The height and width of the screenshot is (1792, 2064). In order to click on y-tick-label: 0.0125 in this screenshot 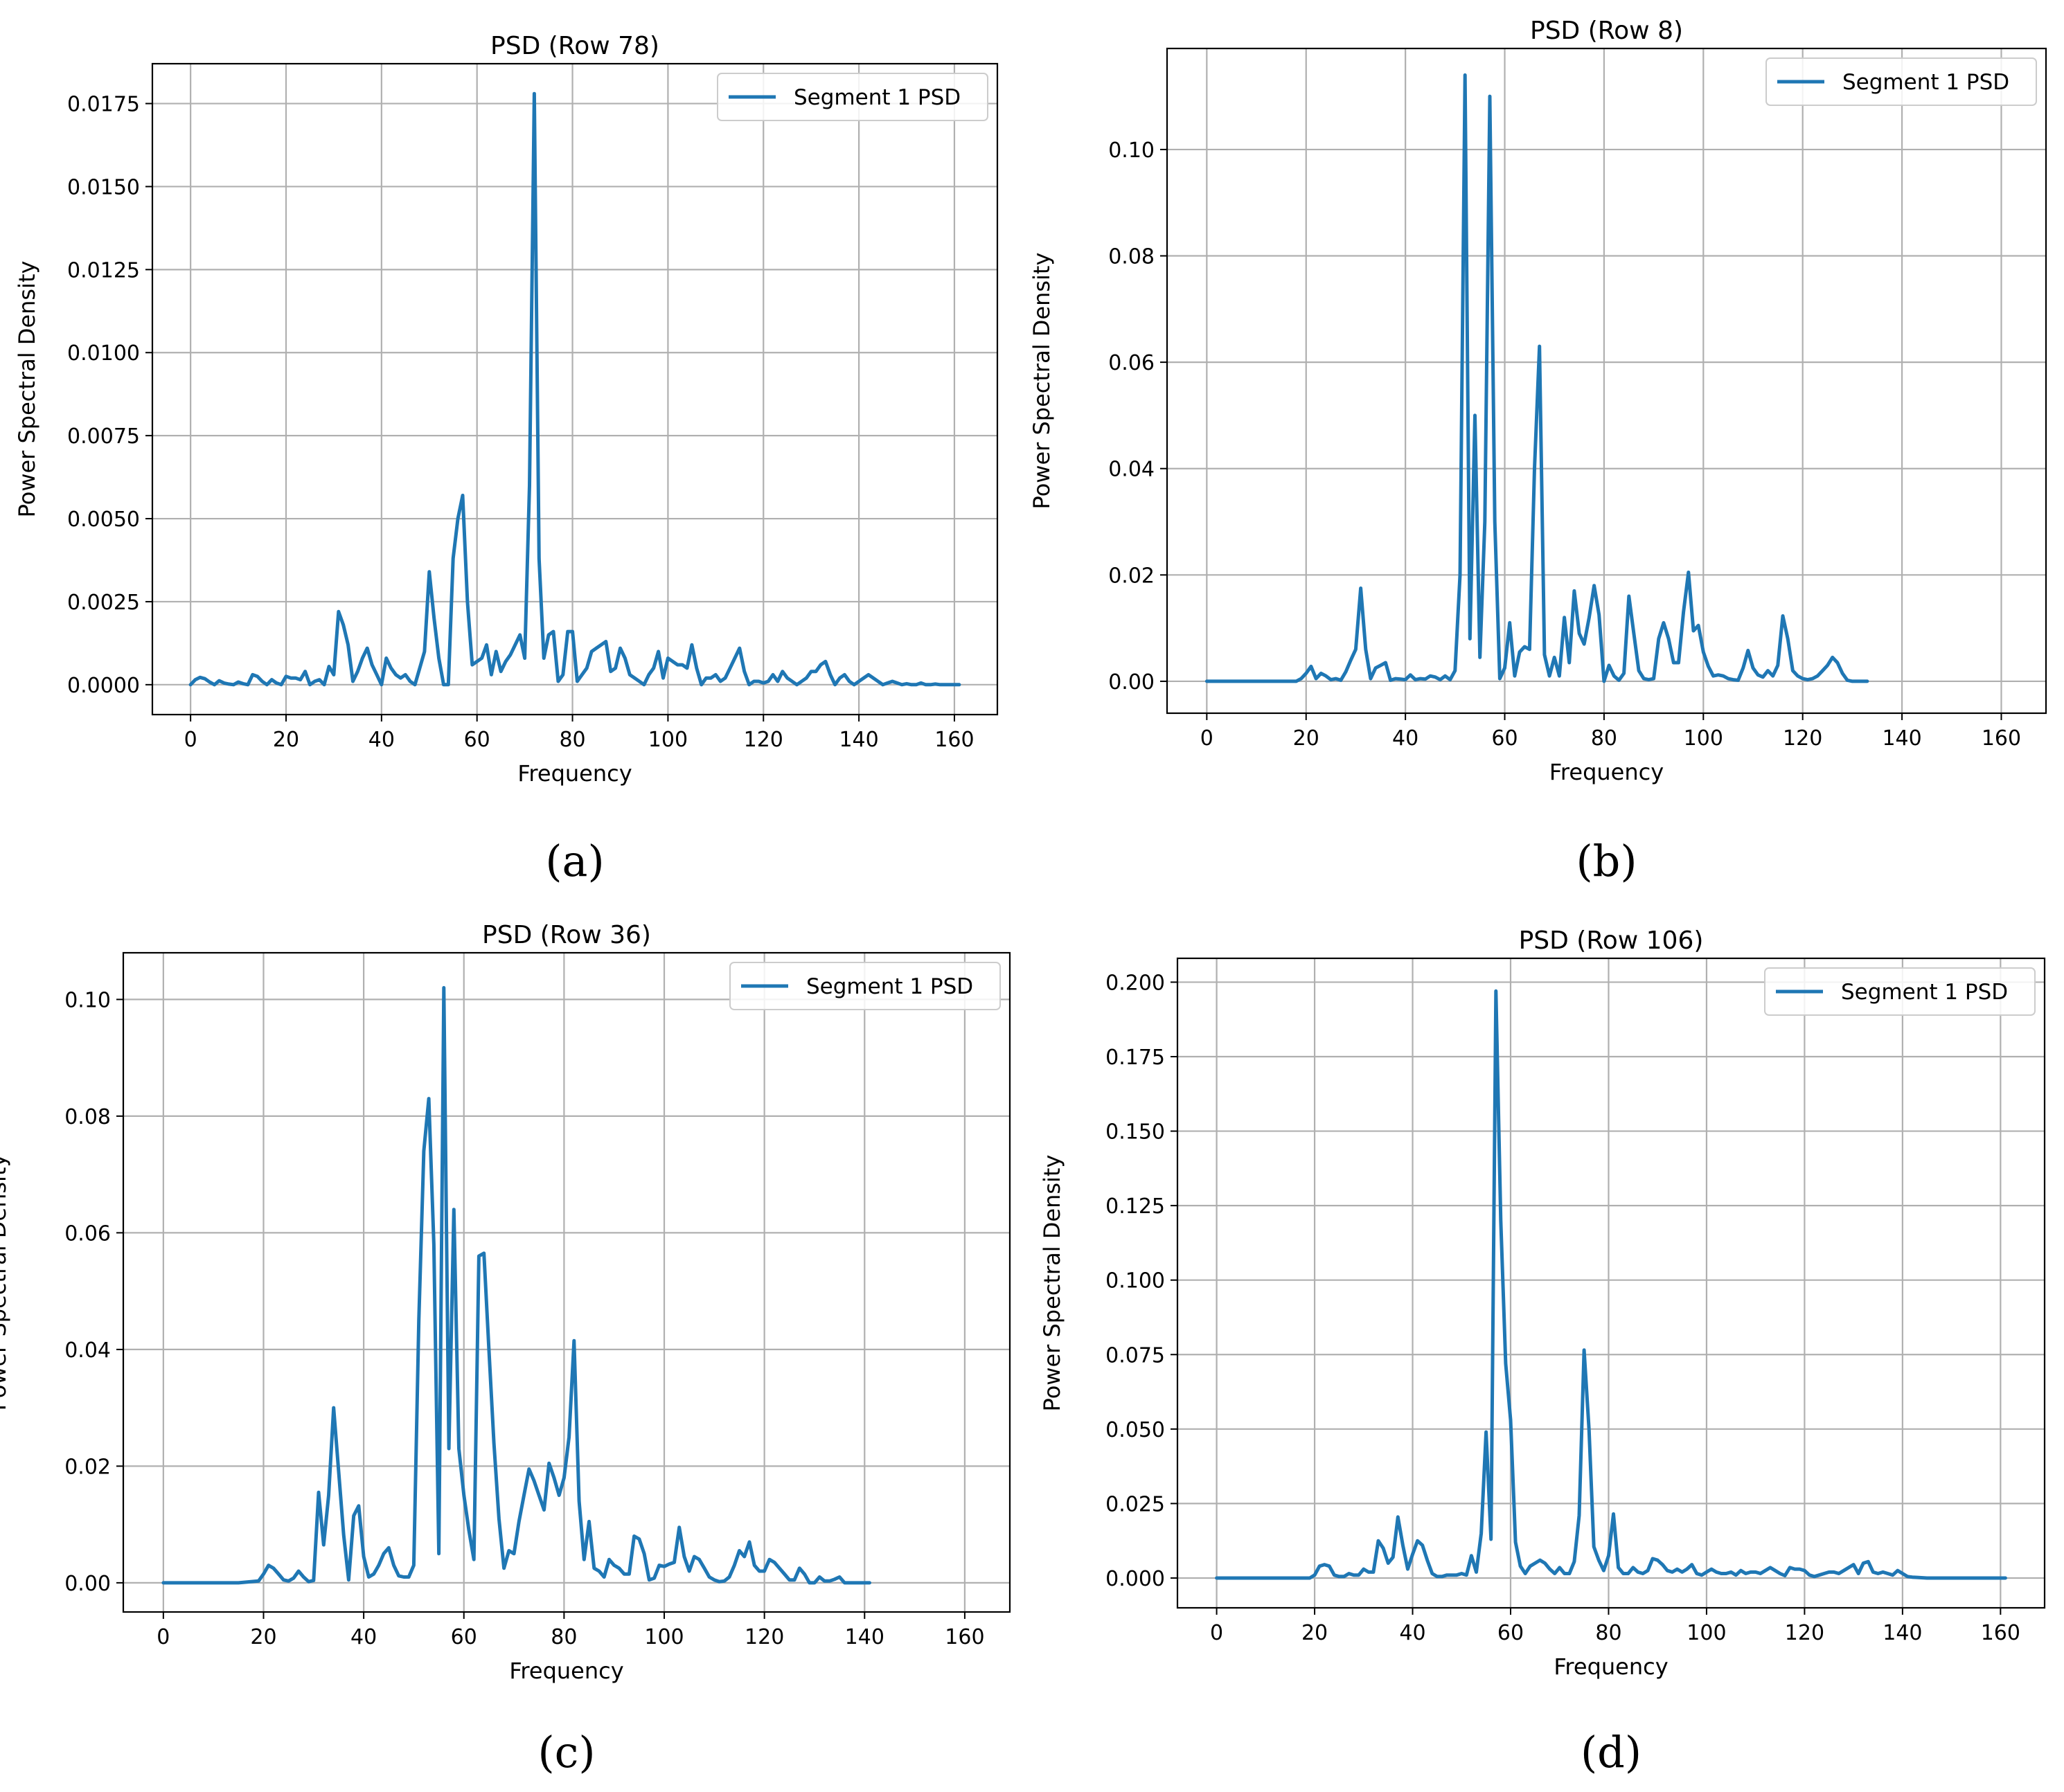, I will do `click(103, 270)`.